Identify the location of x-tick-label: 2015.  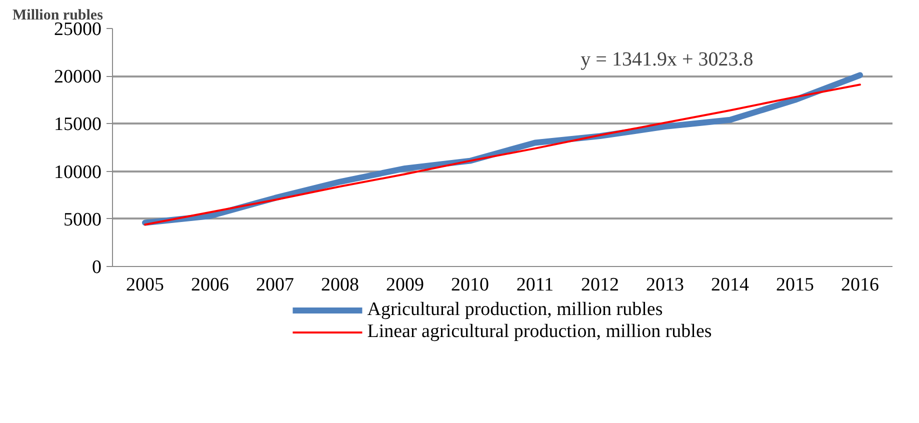
(795, 285).